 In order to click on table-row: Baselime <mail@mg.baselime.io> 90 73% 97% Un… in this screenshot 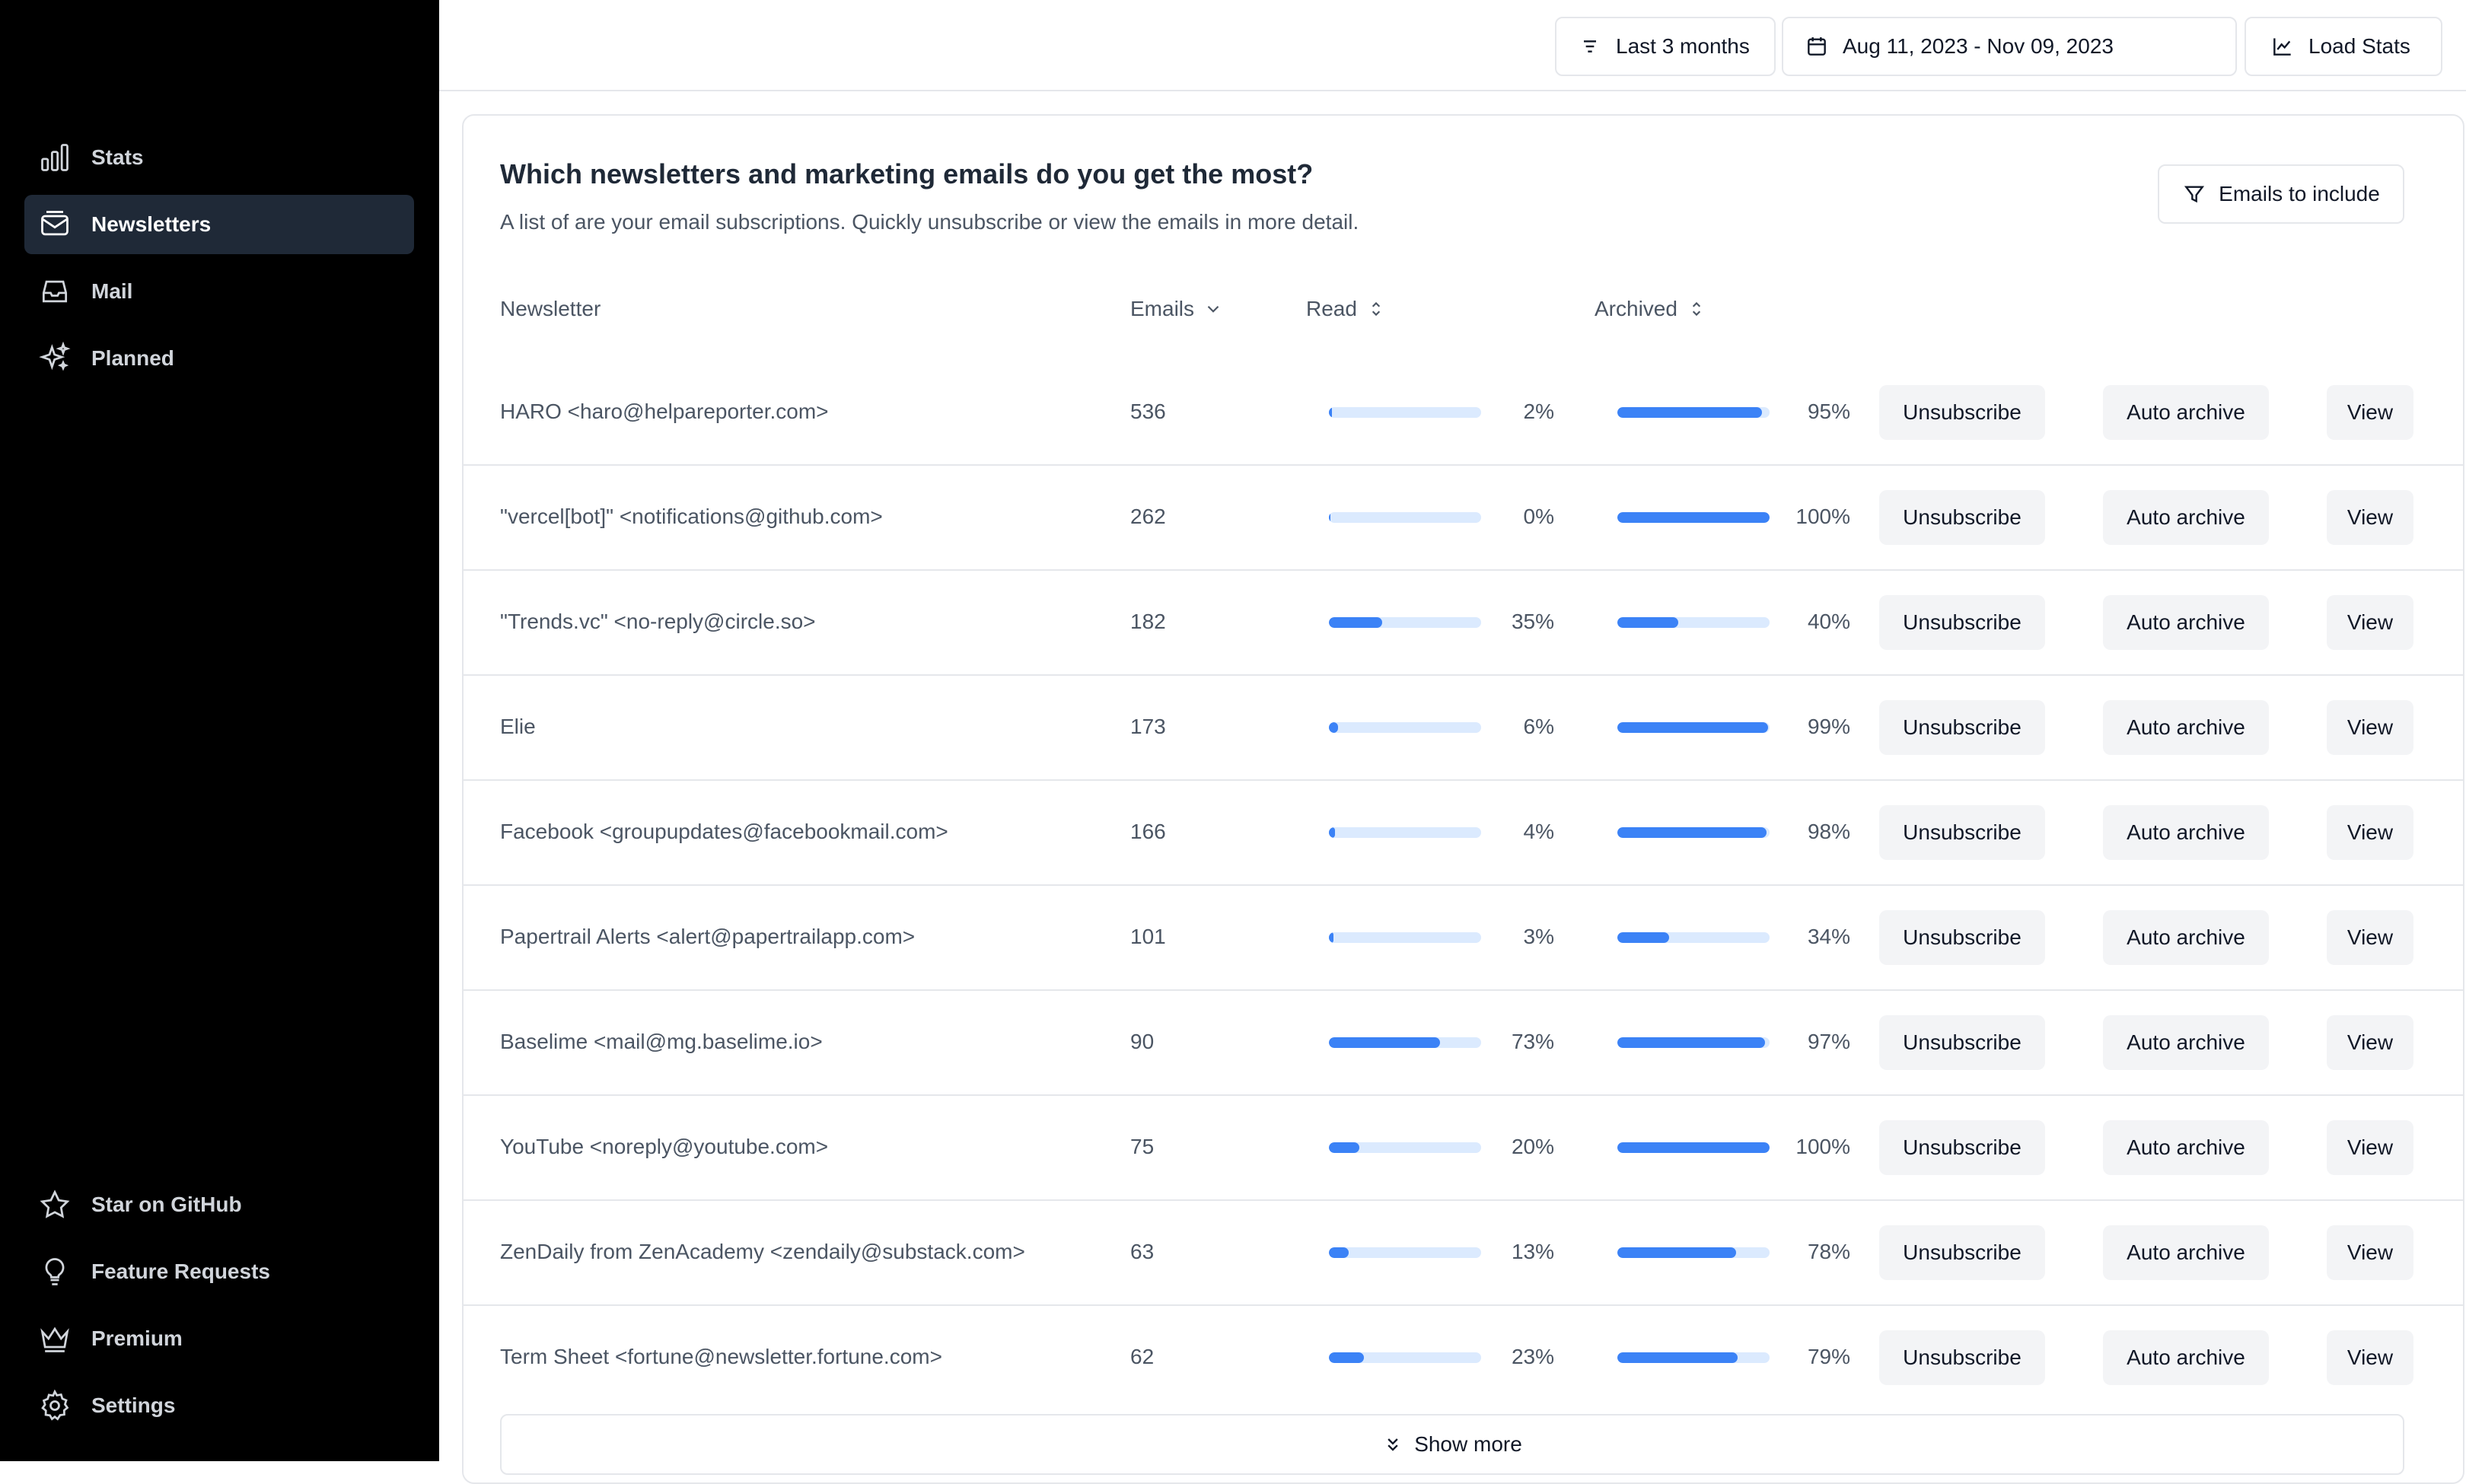, I will do `click(1463, 1043)`.